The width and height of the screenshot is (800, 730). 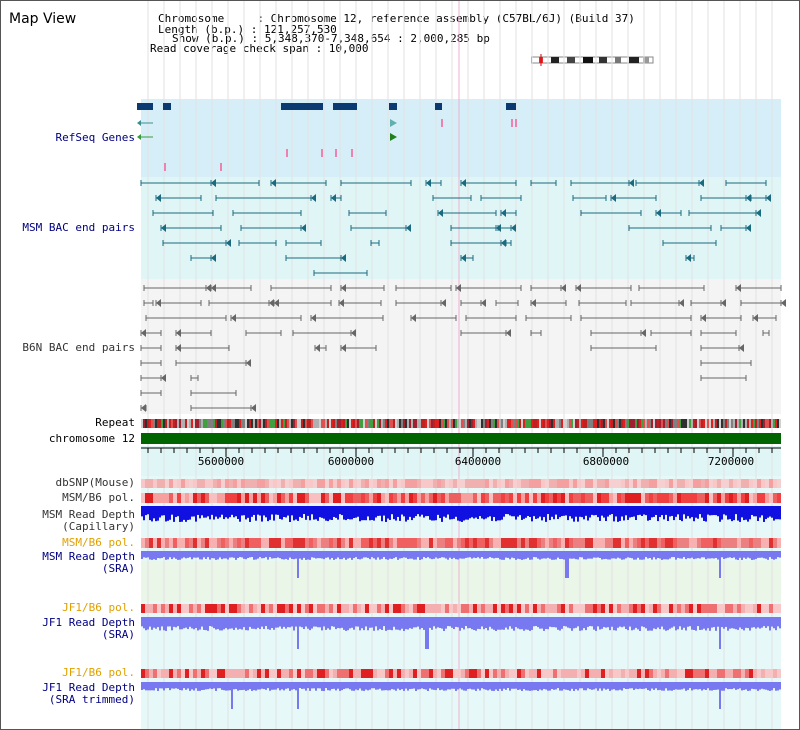 What do you see at coordinates (461, 423) in the screenshot?
I see `repeat-track` at bounding box center [461, 423].